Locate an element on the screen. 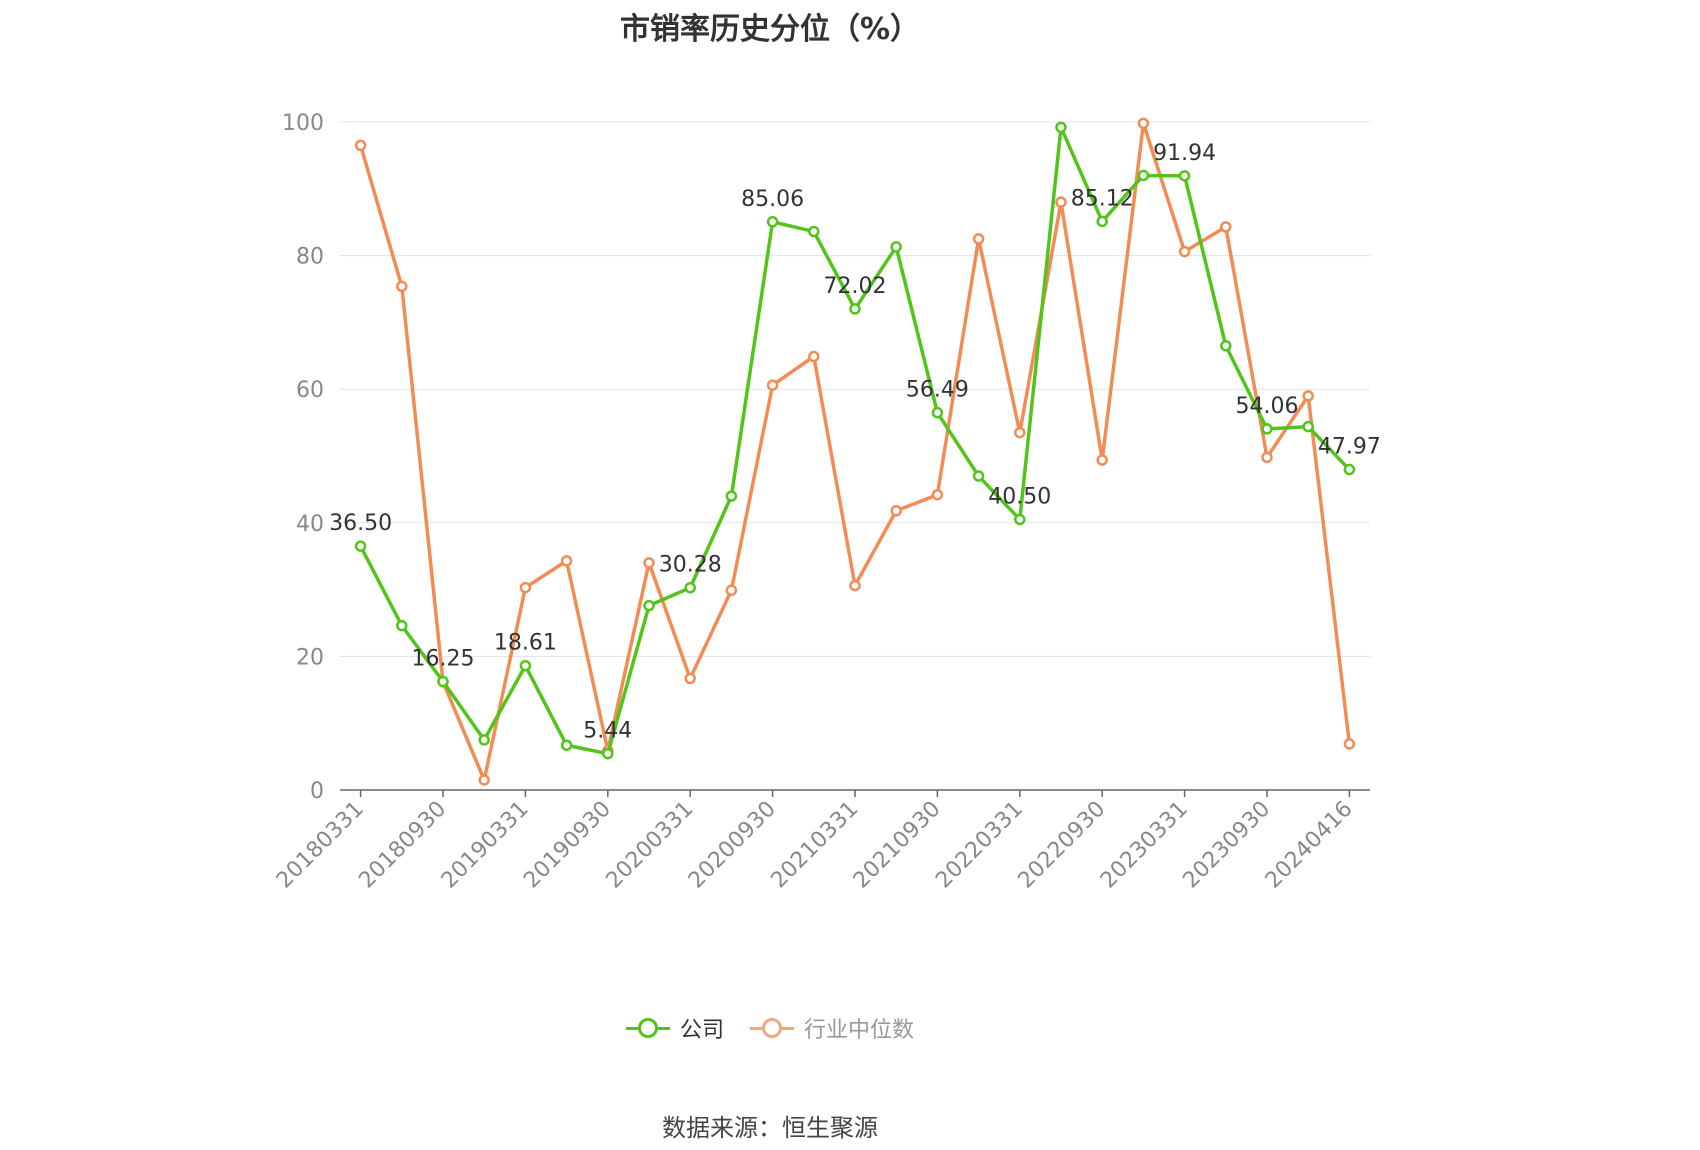 This screenshot has width=1700, height=1150. legend-item-industry-median: 行业中位数 is located at coordinates (832, 1028).